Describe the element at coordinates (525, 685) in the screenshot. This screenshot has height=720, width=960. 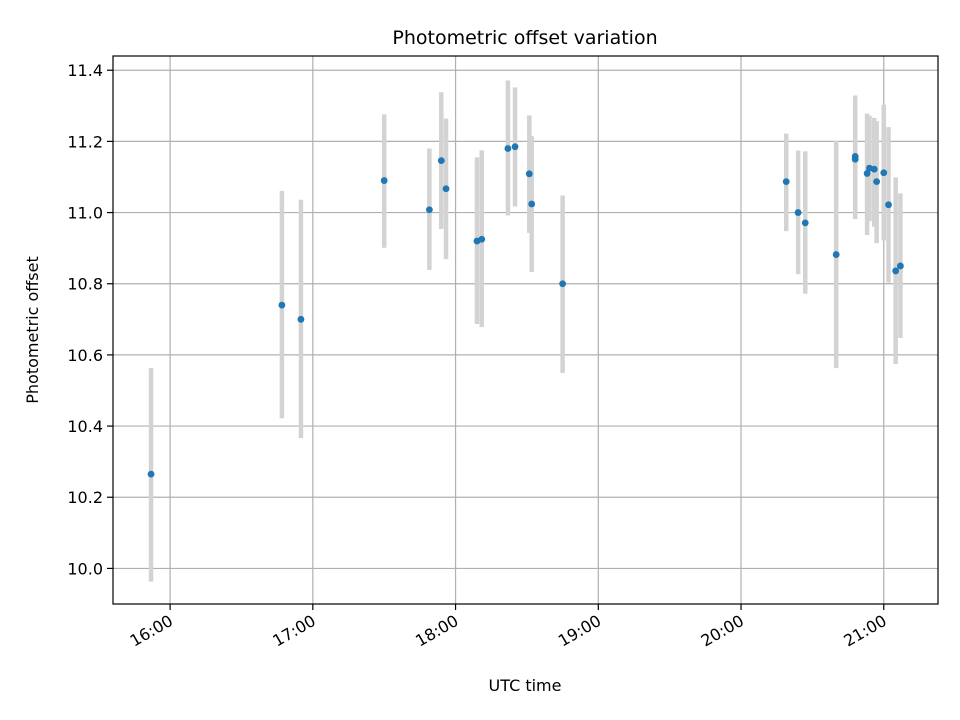
I see `x-axis-label: UTC time` at that location.